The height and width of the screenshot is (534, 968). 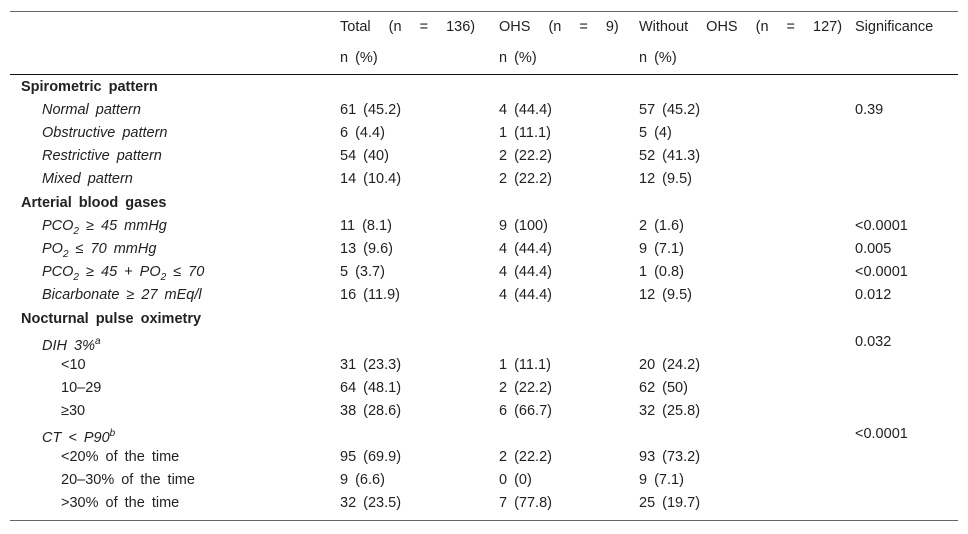 What do you see at coordinates (670, 457) in the screenshot?
I see `cell: 93 (73.2)` at bounding box center [670, 457].